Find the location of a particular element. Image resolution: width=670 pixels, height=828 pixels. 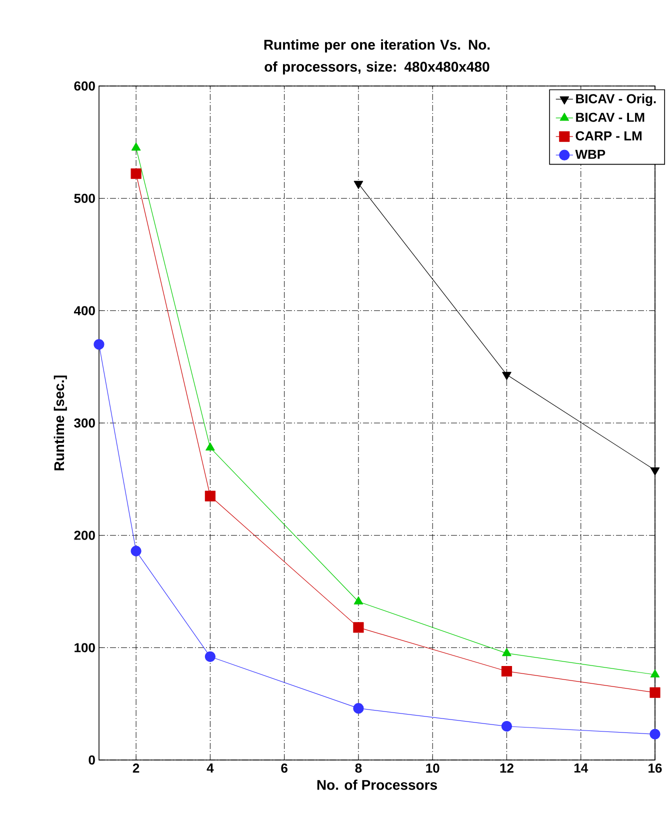

y-tick-label: 600 is located at coordinates (84, 86).